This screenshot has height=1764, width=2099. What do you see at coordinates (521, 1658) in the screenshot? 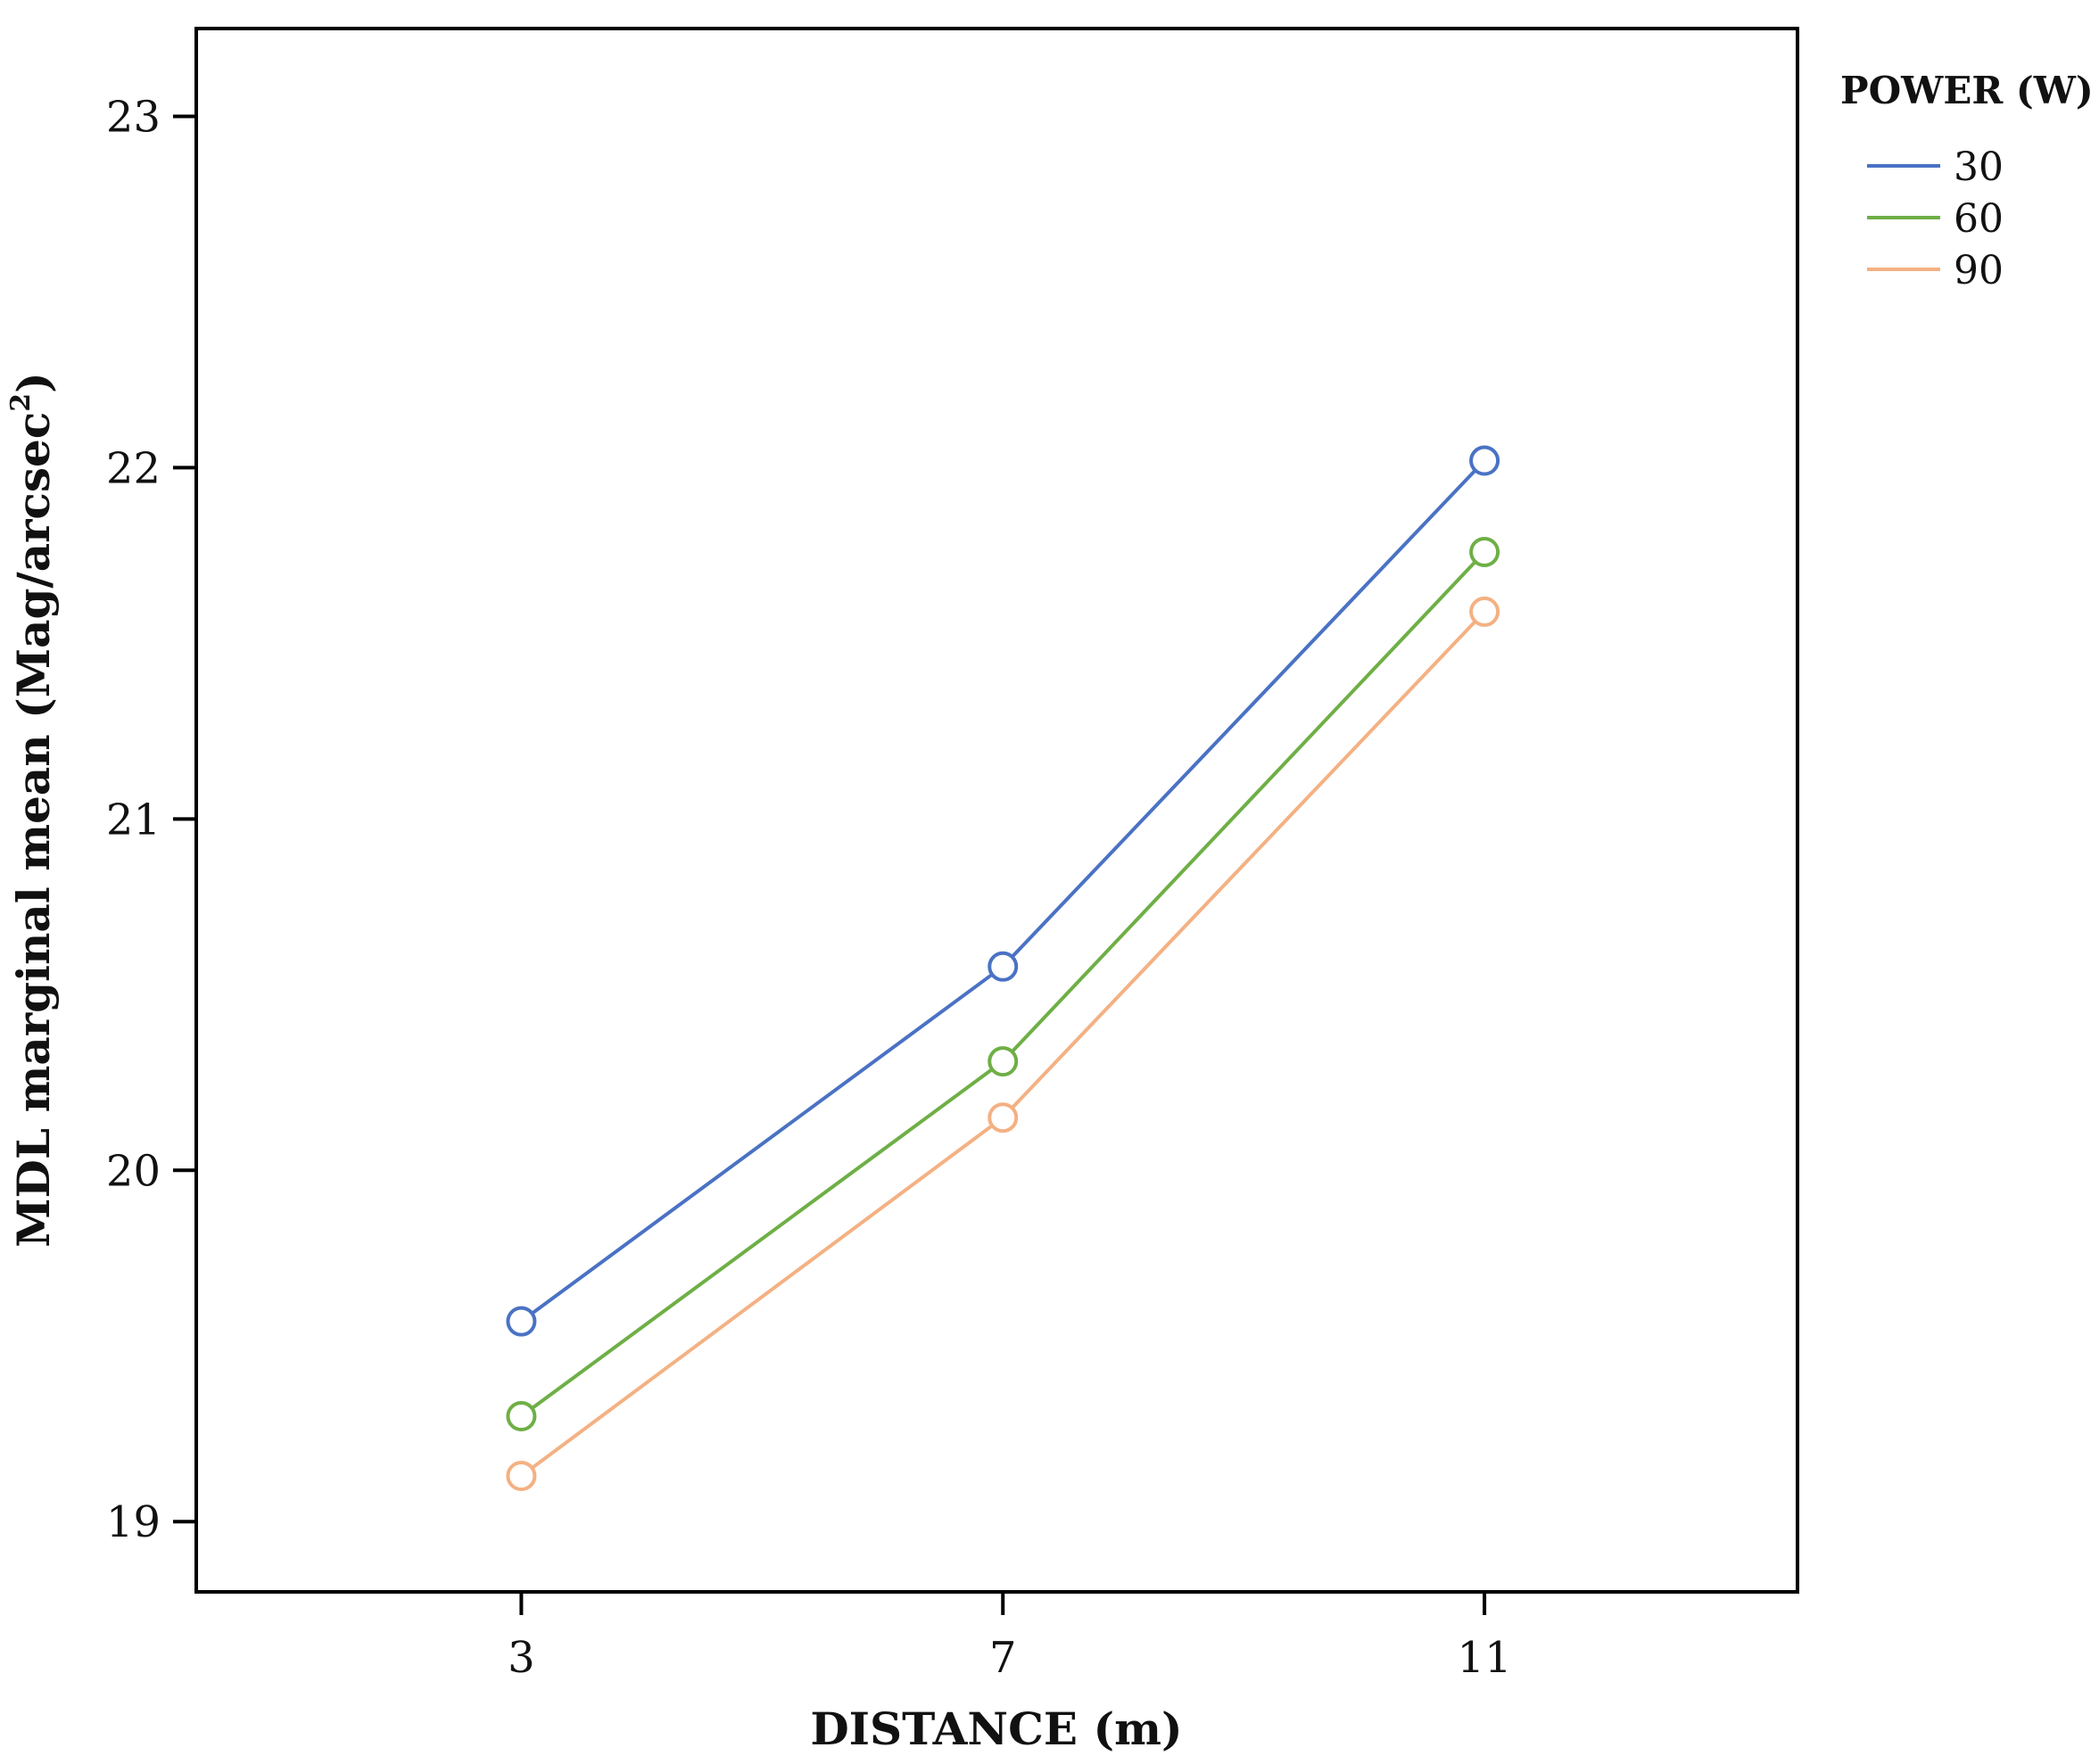
I see `x-tick-label-3: 3` at bounding box center [521, 1658].